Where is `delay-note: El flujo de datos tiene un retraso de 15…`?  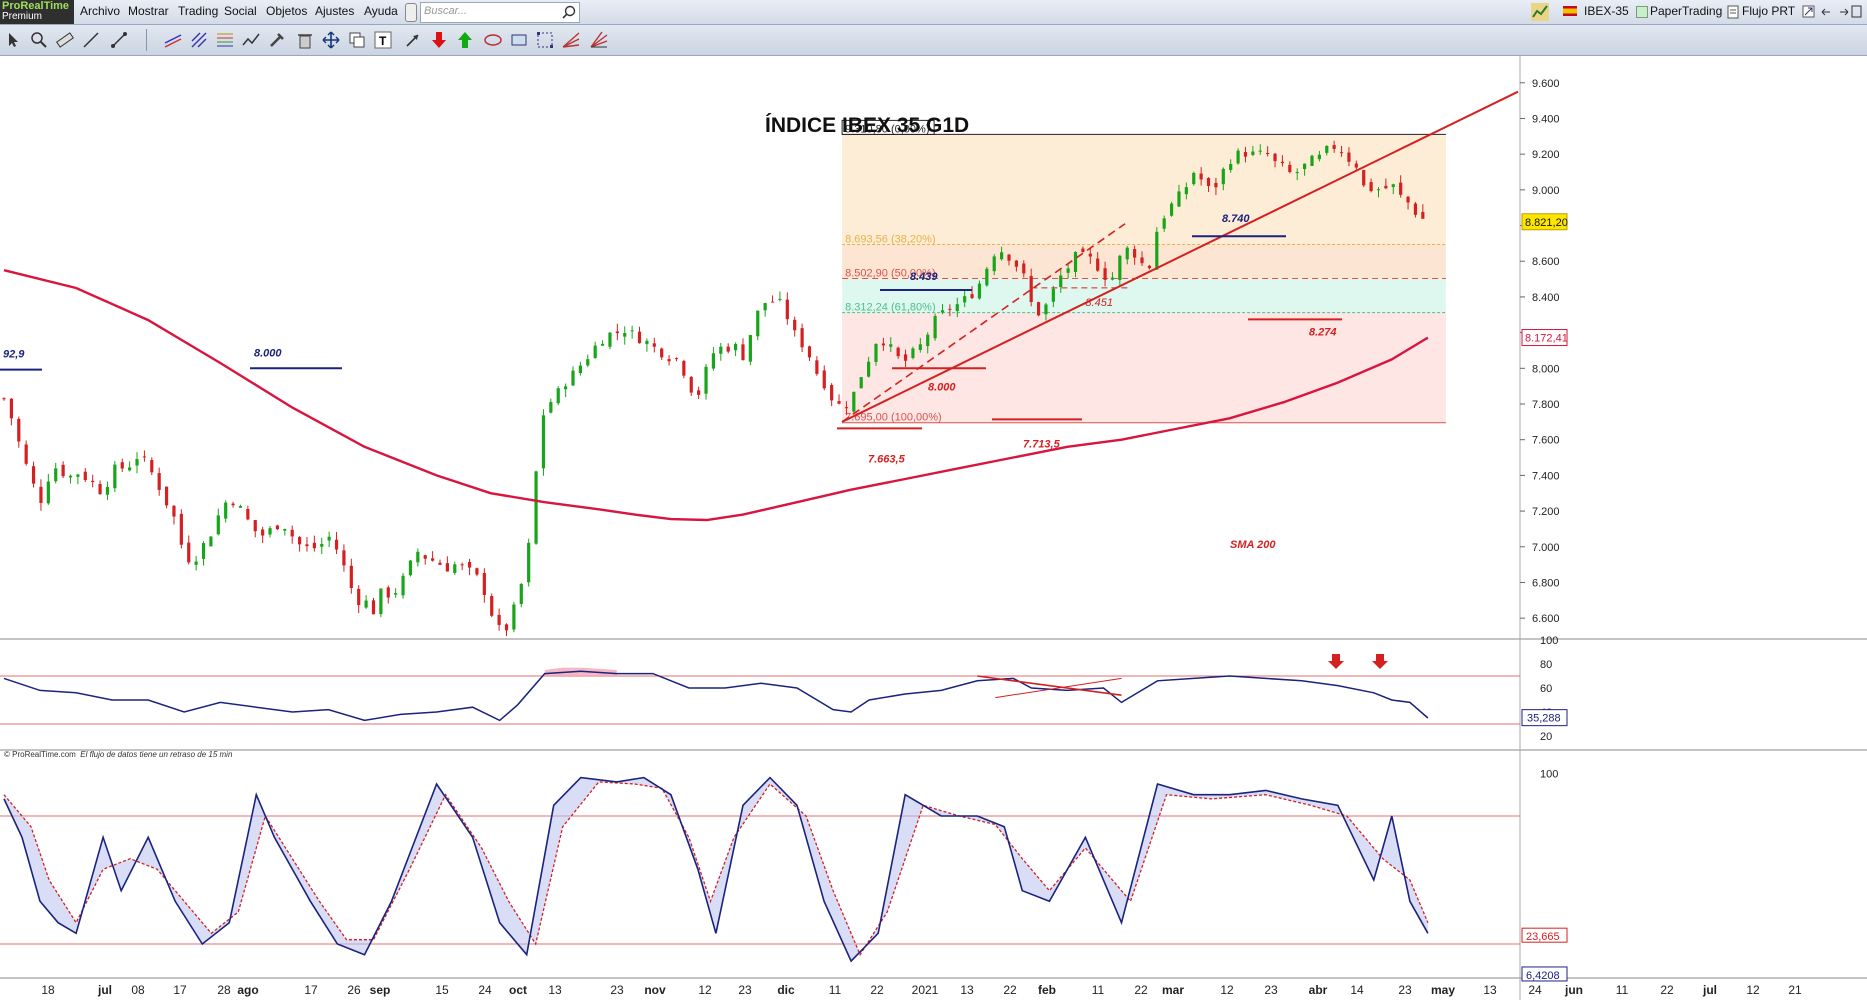 delay-note: El flujo de datos tiene un retraso de 15… is located at coordinates (156, 754).